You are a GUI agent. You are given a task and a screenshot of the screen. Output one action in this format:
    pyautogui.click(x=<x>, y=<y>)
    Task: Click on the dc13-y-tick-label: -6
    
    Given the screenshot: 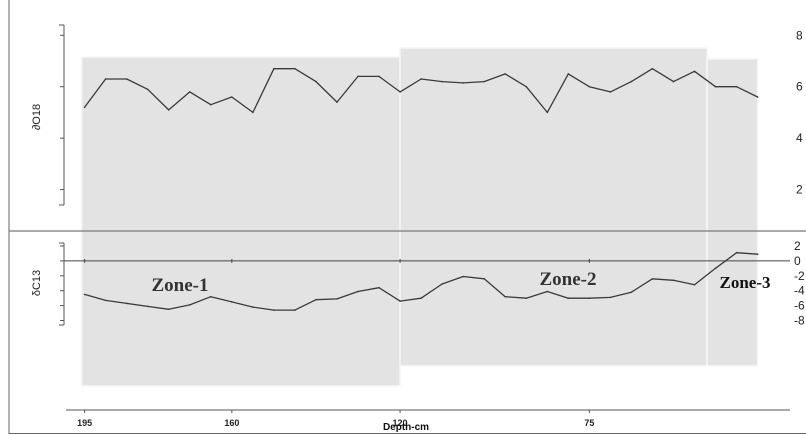 What is the action you would take?
    pyautogui.click(x=799, y=306)
    